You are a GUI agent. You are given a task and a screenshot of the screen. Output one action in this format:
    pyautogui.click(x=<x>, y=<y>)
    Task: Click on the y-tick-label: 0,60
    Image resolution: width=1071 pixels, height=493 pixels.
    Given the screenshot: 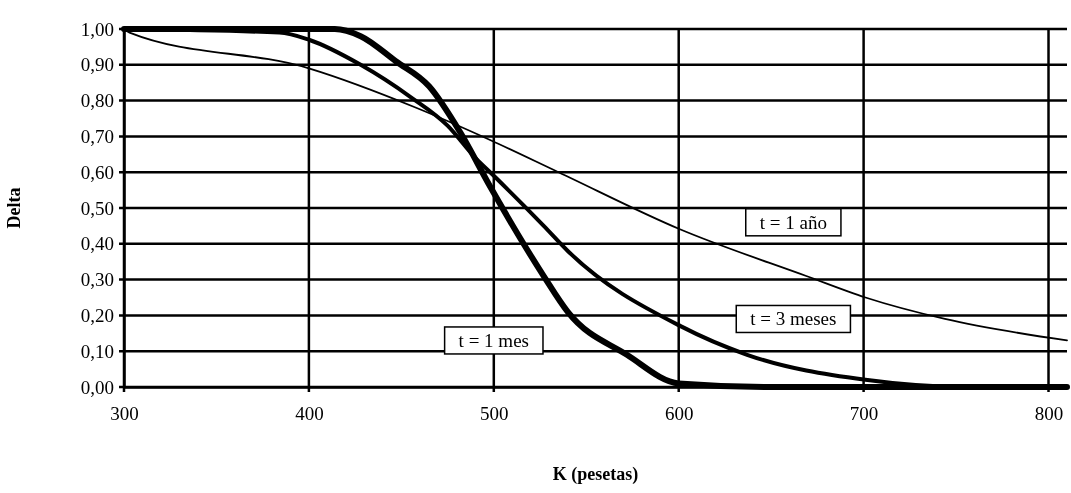 What is the action you would take?
    pyautogui.click(x=97, y=172)
    